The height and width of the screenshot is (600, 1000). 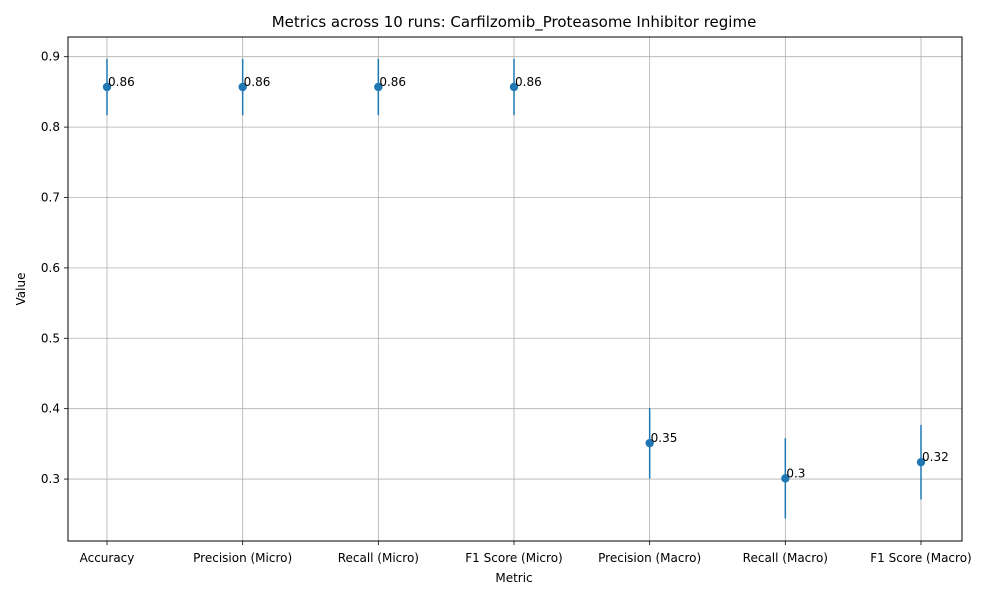 I want to click on y-axis-ticks: 0.3 0.4 0.5 0.6 0.7 0.8 0.9, so click(x=54, y=268).